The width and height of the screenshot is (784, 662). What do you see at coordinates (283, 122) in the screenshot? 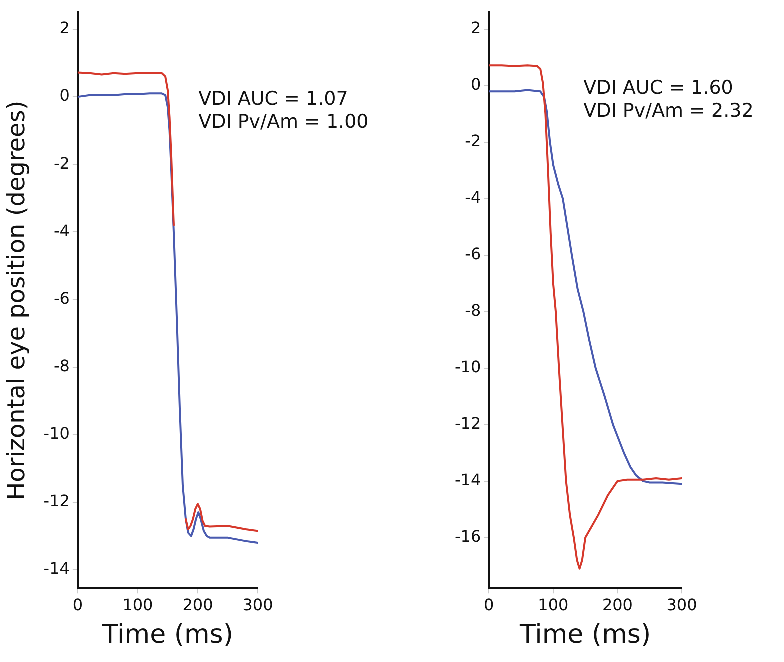
I see `annotation: VDI Pv/Am = 1.00` at bounding box center [283, 122].